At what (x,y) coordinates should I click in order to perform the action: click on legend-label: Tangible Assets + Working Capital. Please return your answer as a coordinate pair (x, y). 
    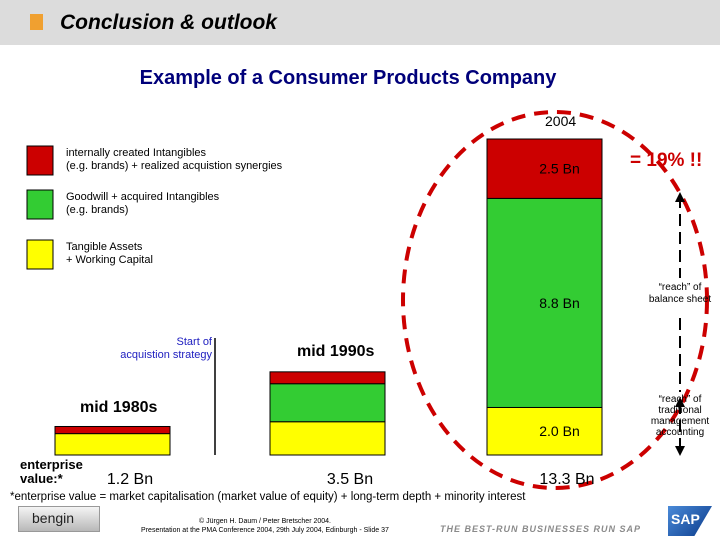
    Looking at the image, I should click on (109, 254).